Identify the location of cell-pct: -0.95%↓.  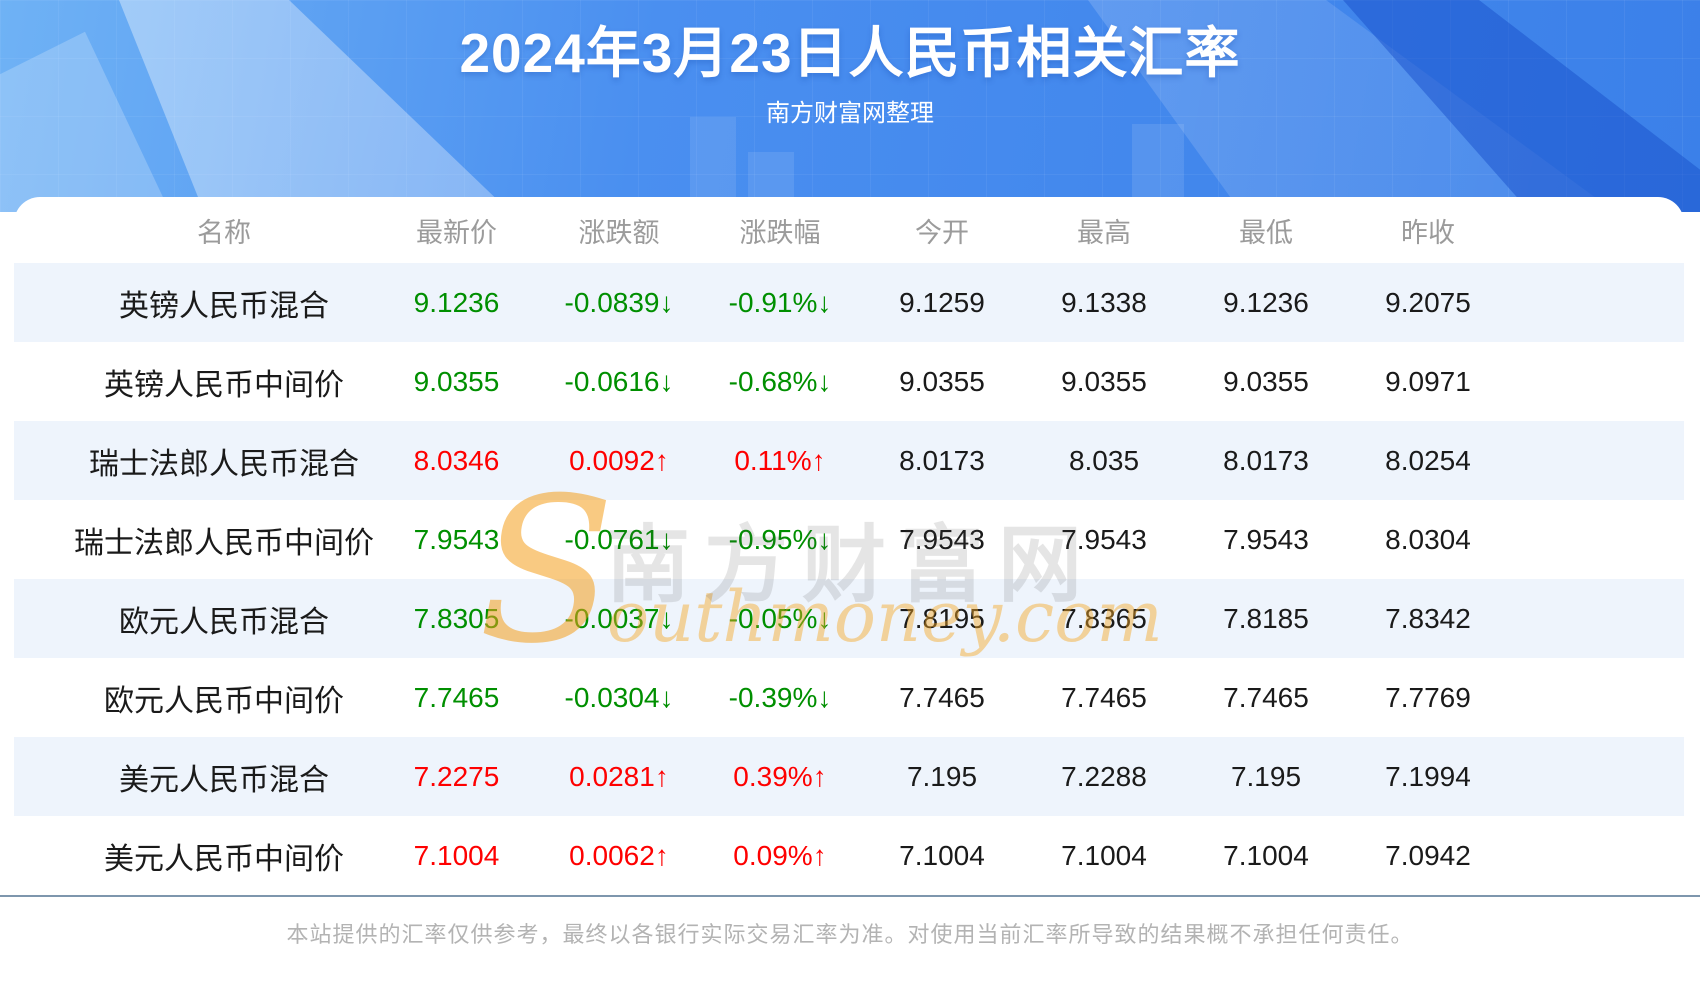
(780, 539).